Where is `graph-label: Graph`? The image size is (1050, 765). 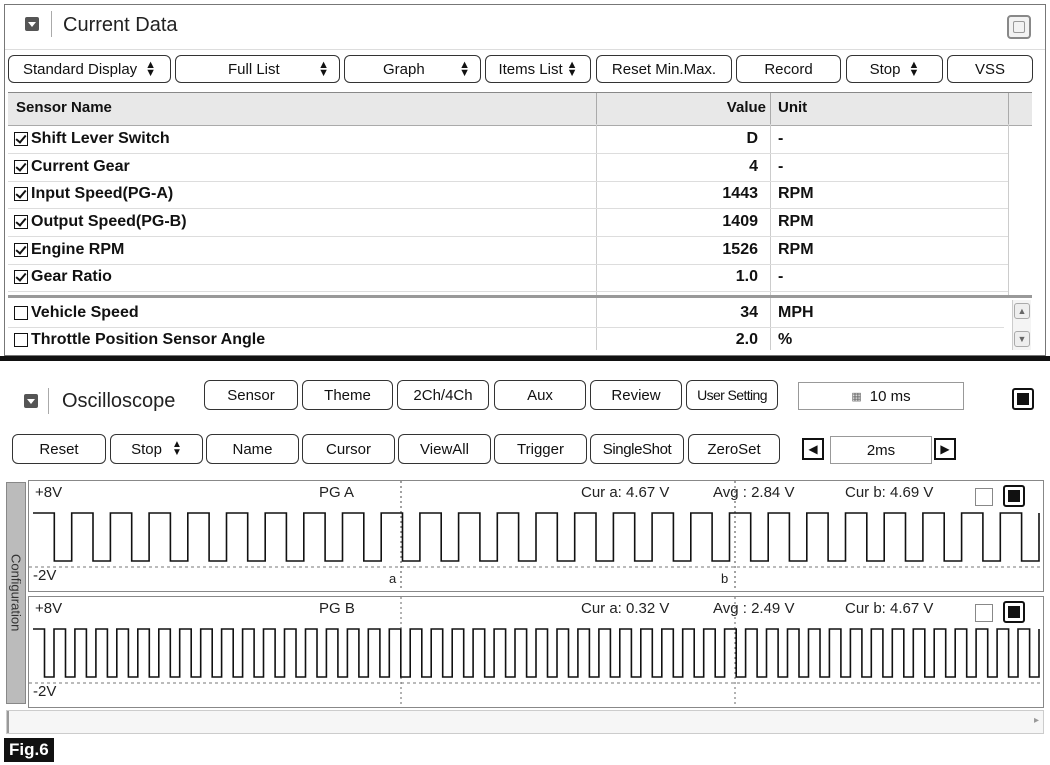 graph-label: Graph is located at coordinates (404, 69).